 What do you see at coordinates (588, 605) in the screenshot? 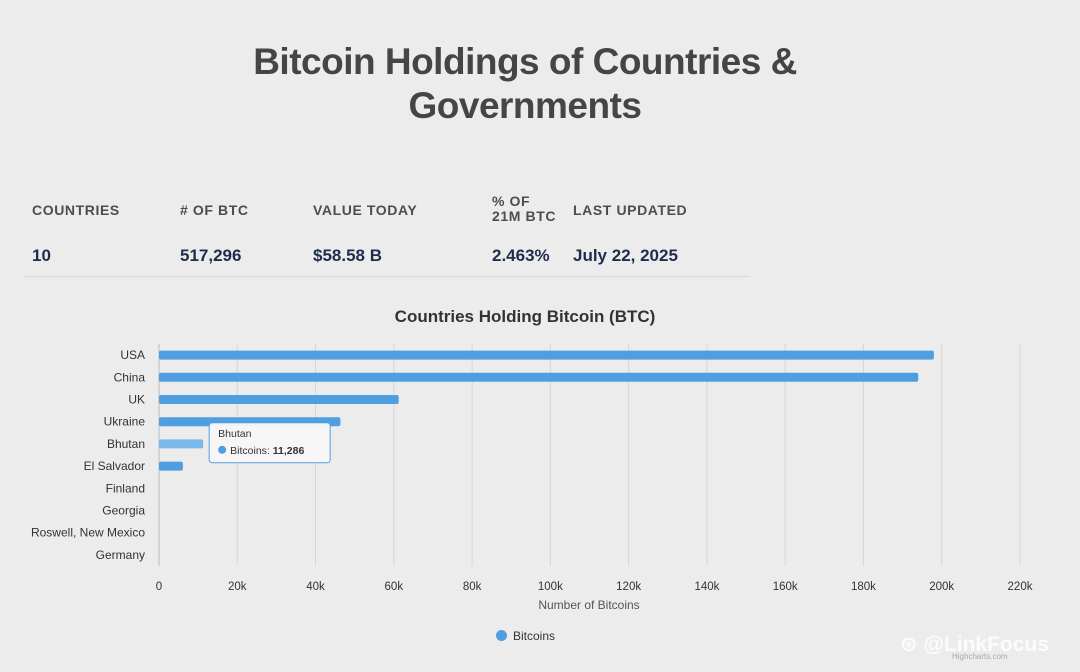
I see `x-axis-title: Number of Bitcoins` at bounding box center [588, 605].